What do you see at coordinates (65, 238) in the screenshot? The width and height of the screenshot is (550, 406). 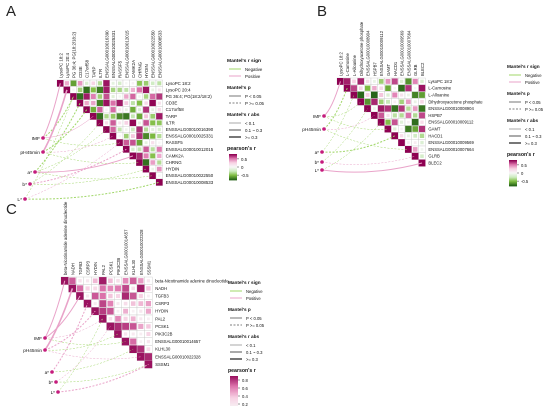 I see `column-label: beta-Nicotinamide adenine dinucleotide` at bounding box center [65, 238].